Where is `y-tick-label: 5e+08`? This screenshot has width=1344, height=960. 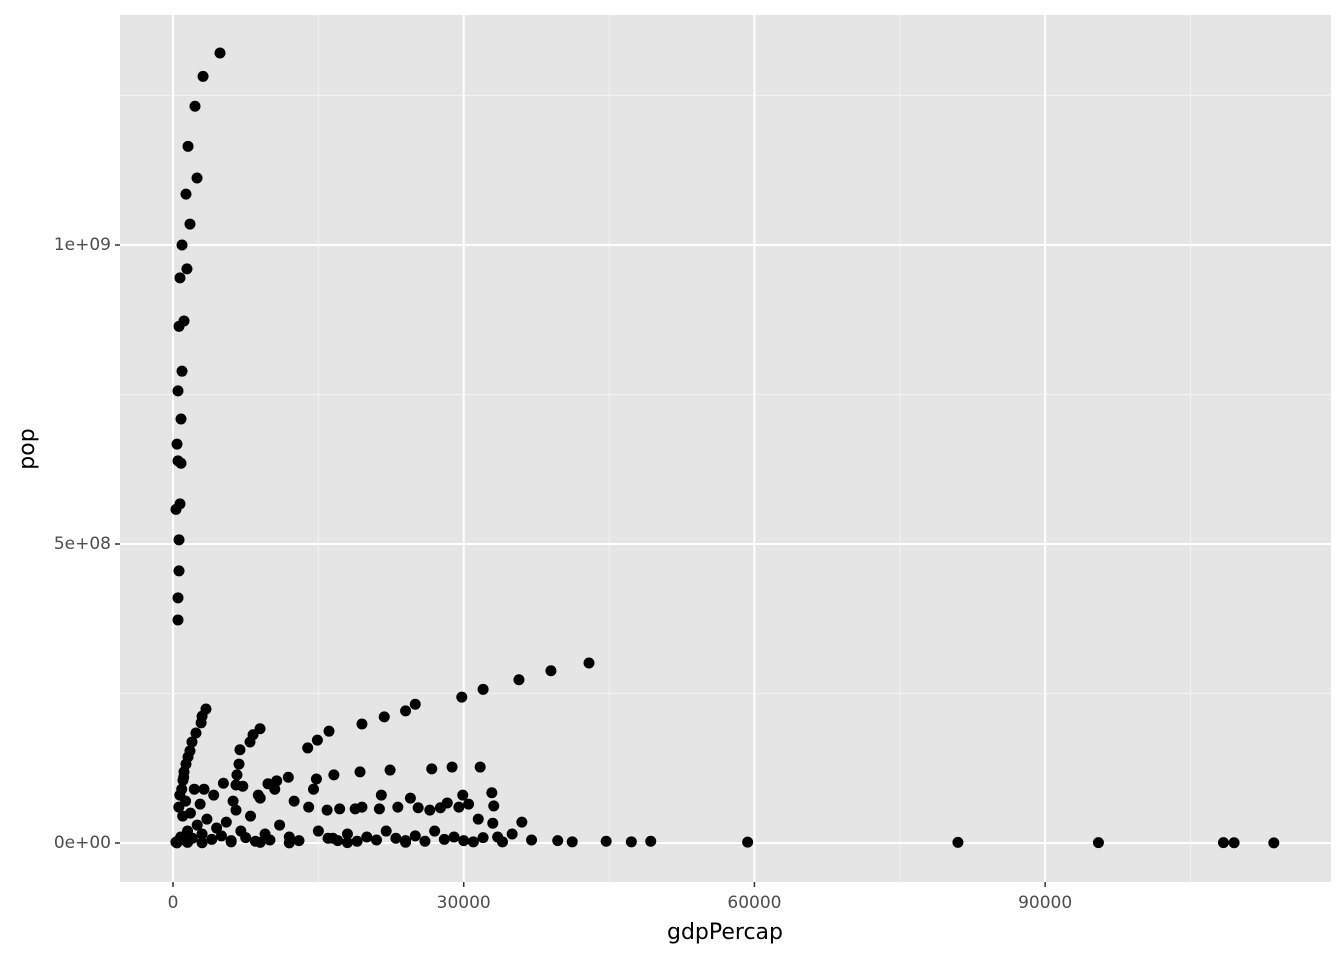
y-tick-label: 5e+08 is located at coordinates (82, 544).